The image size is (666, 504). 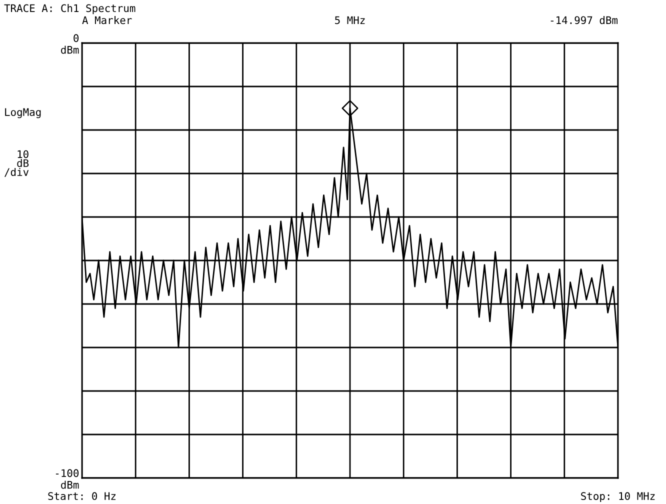 I want to click on text: A Marker, so click(x=107, y=20).